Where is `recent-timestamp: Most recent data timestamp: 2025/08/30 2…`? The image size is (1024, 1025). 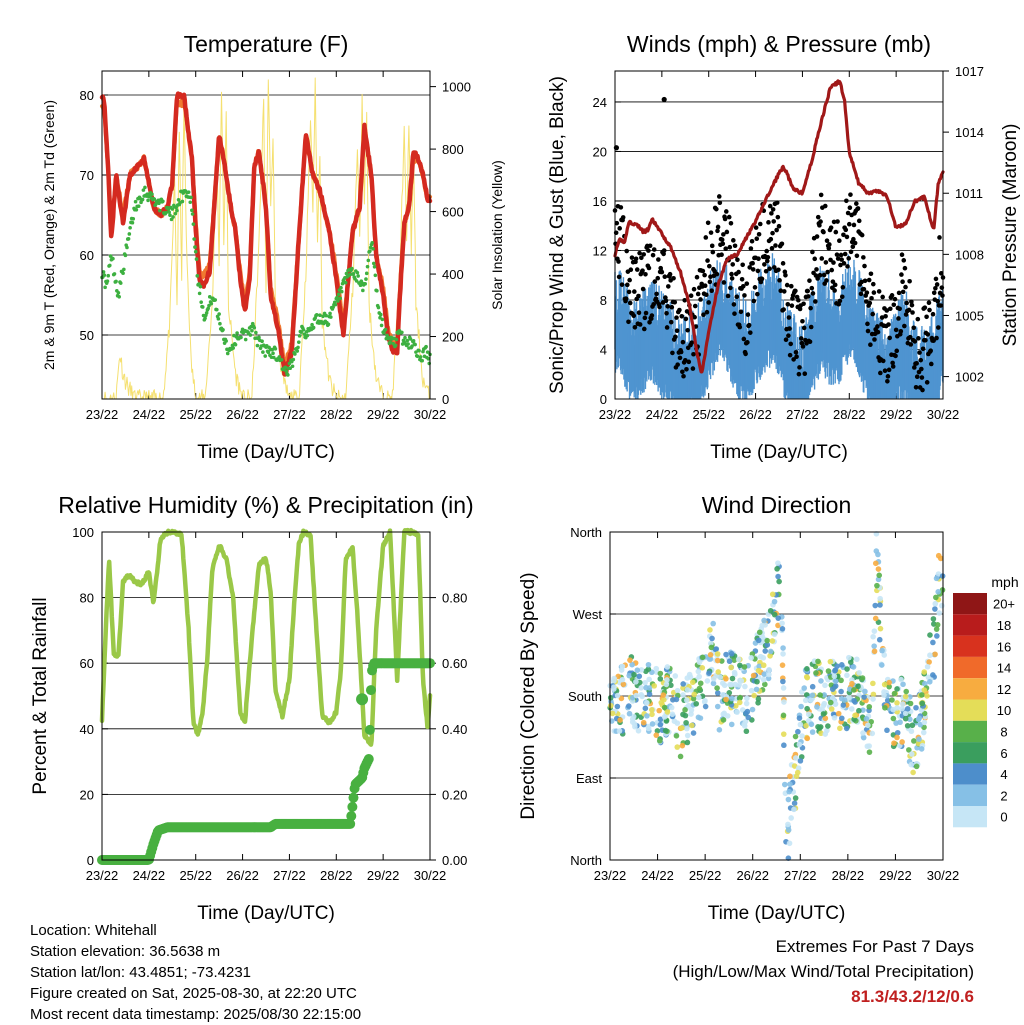
recent-timestamp: Most recent data timestamp: 2025/08/30 2… is located at coordinates (196, 1014).